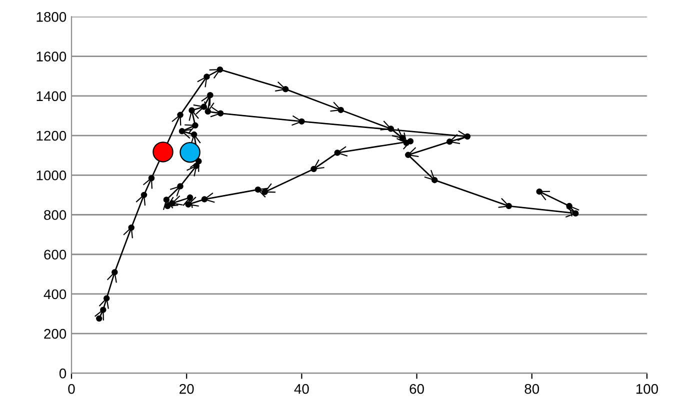 Image resolution: width=681 pixels, height=417 pixels. I want to click on x-tick-label: 100, so click(647, 389).